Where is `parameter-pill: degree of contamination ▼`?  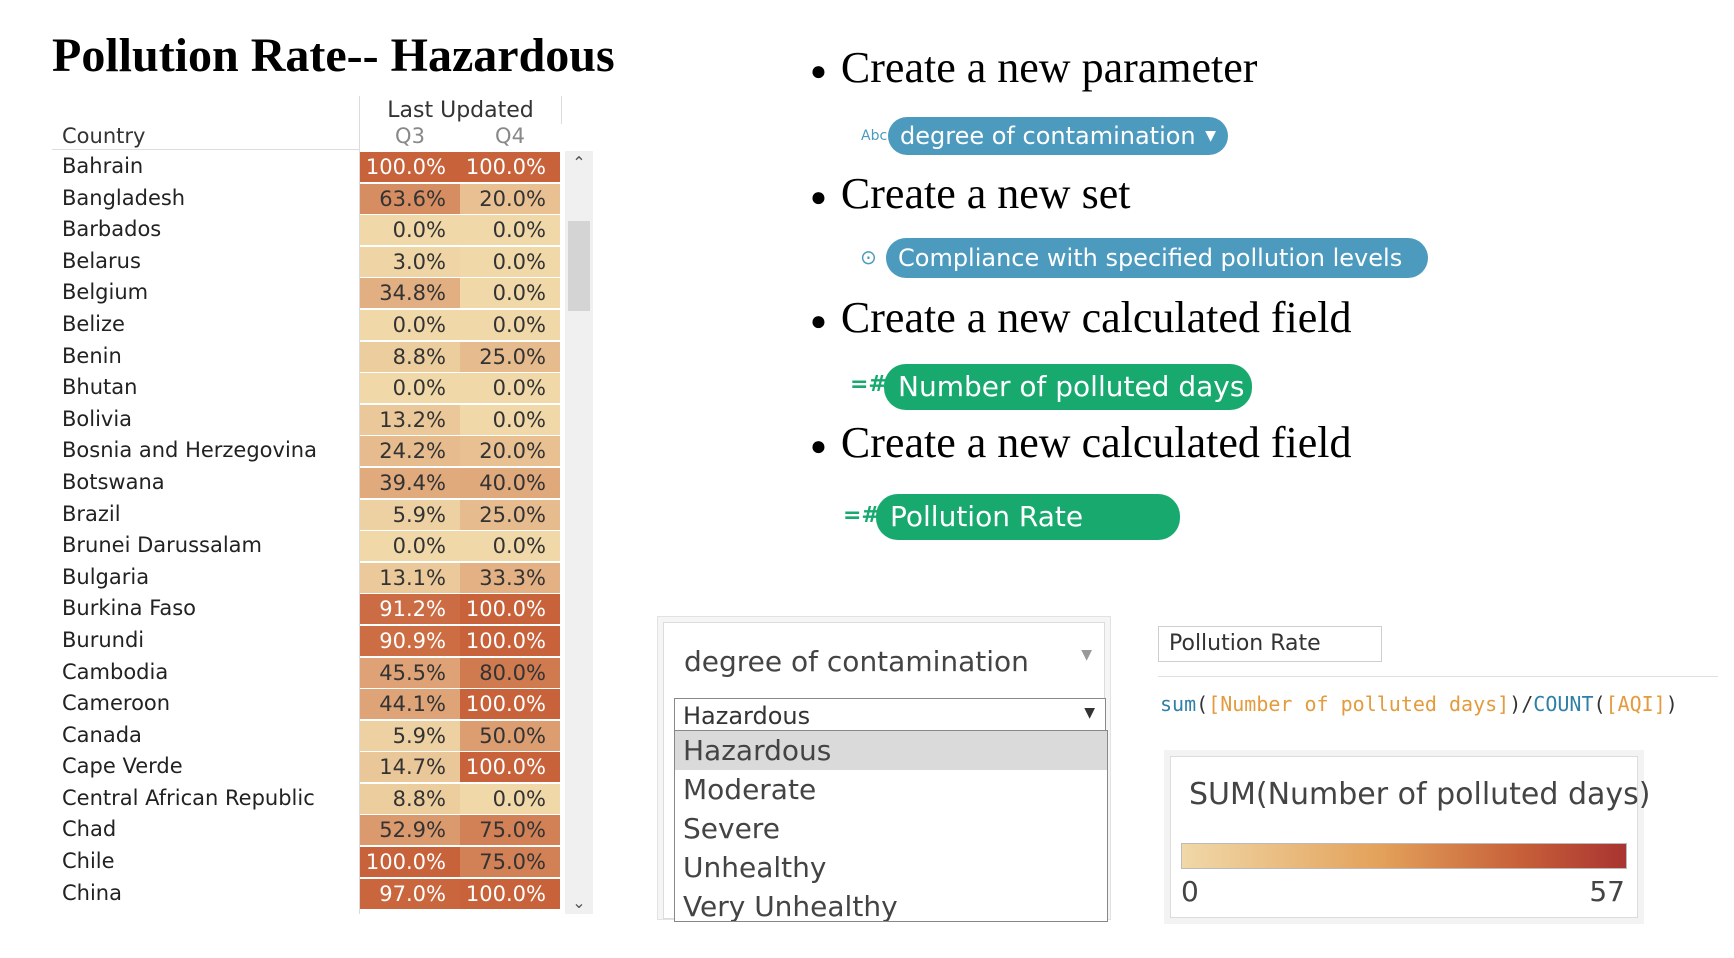 parameter-pill: degree of contamination ▼ is located at coordinates (1058, 136).